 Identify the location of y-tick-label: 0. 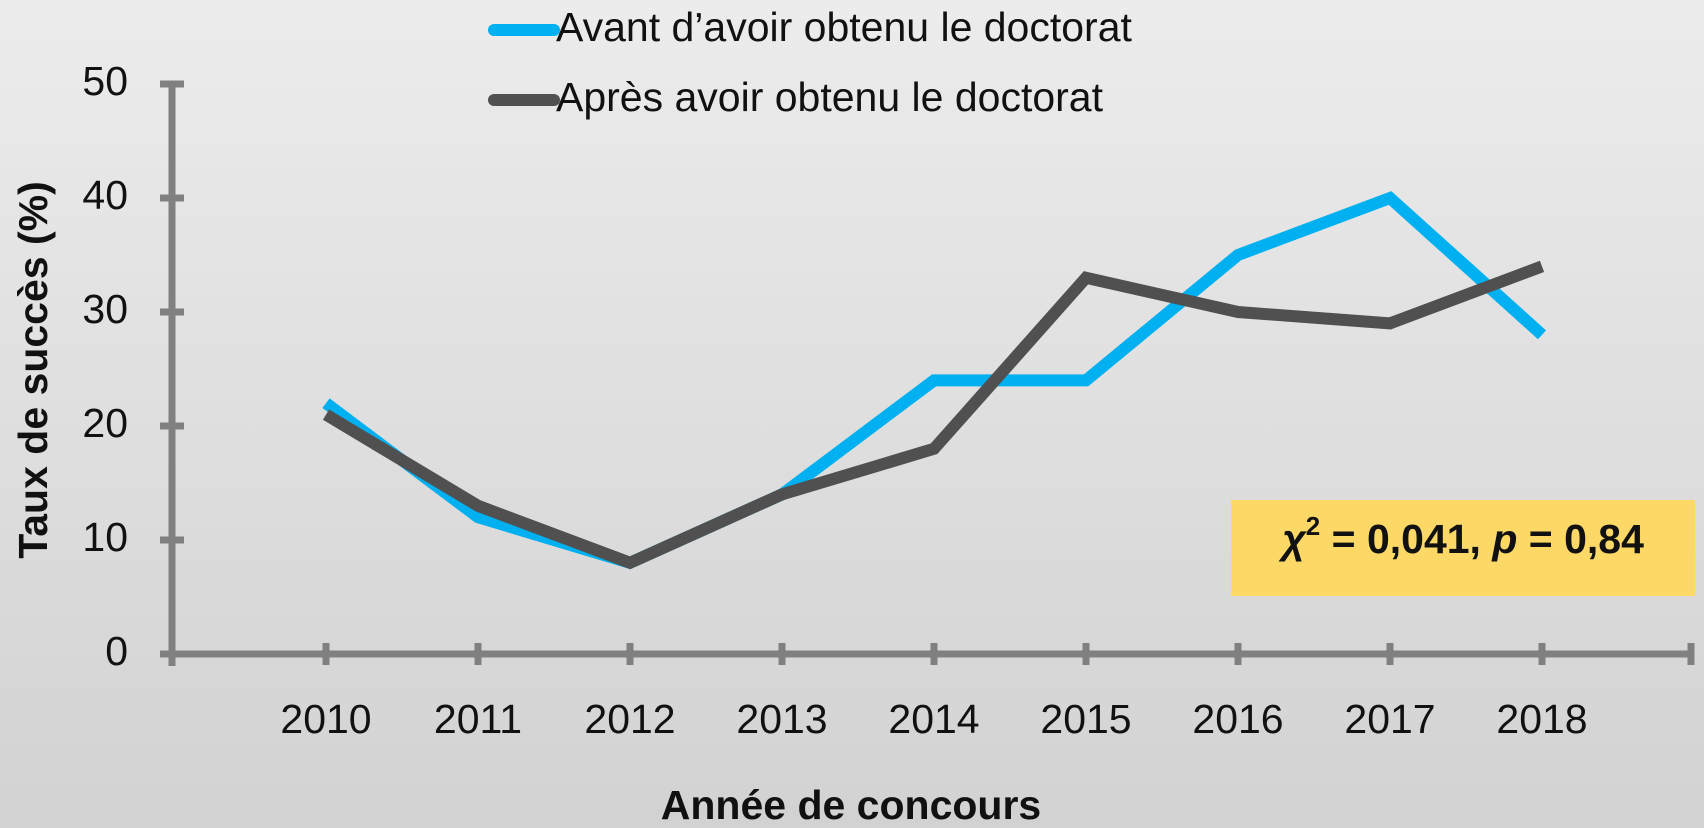
(116, 651).